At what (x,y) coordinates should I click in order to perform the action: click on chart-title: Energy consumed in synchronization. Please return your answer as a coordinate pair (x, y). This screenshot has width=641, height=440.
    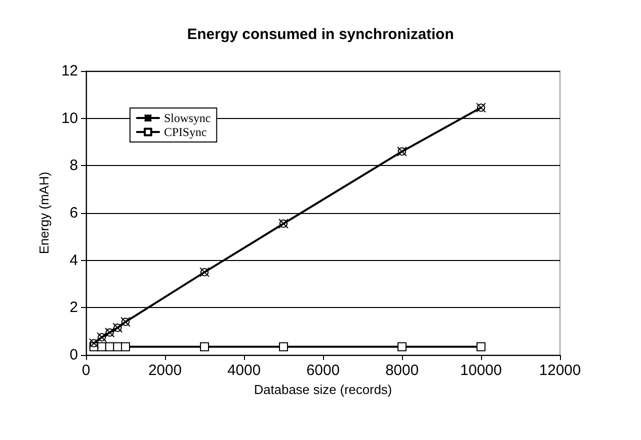
    Looking at the image, I should click on (320, 34).